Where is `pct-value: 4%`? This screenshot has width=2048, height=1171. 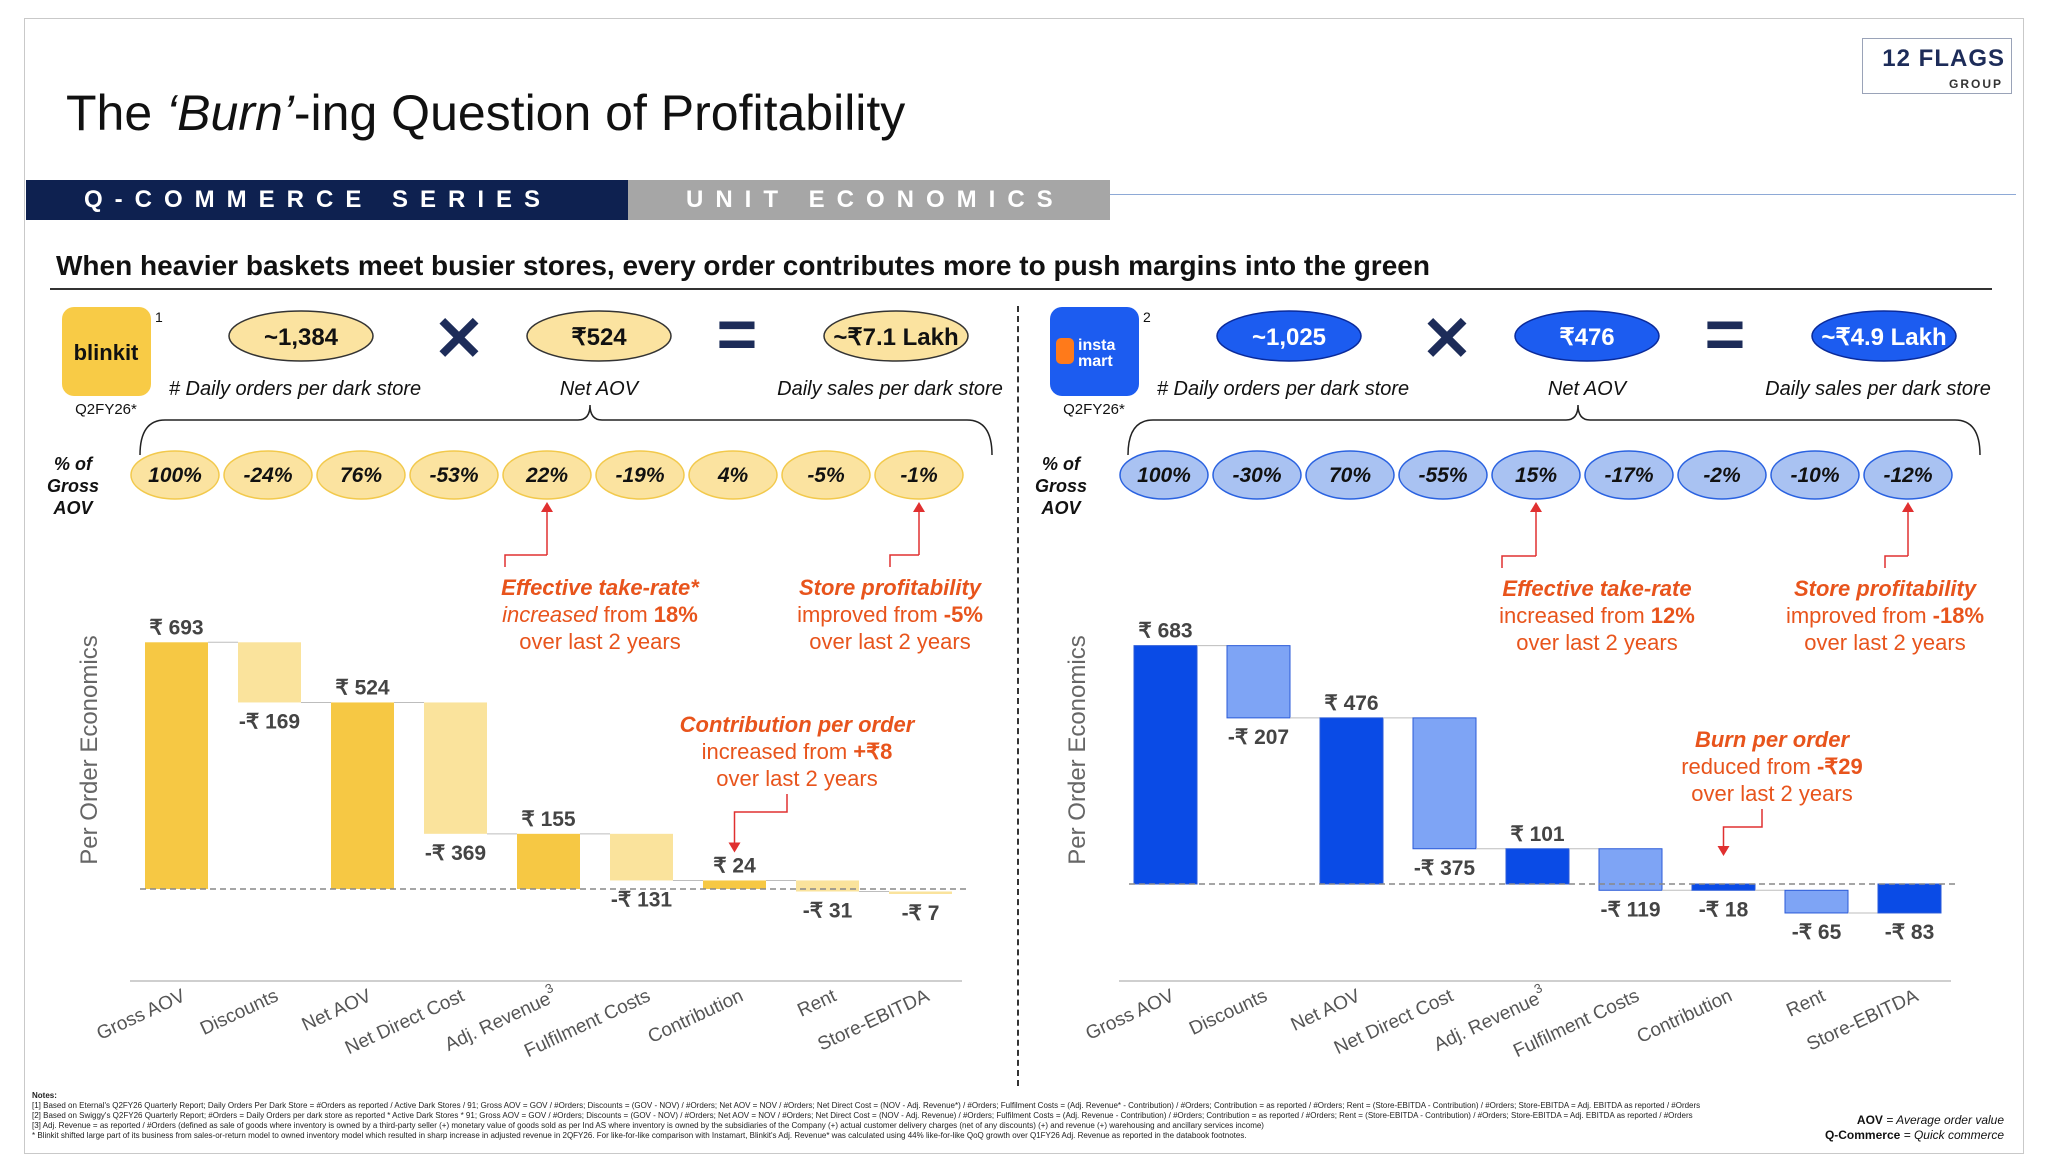
pct-value: 4% is located at coordinates (733, 475).